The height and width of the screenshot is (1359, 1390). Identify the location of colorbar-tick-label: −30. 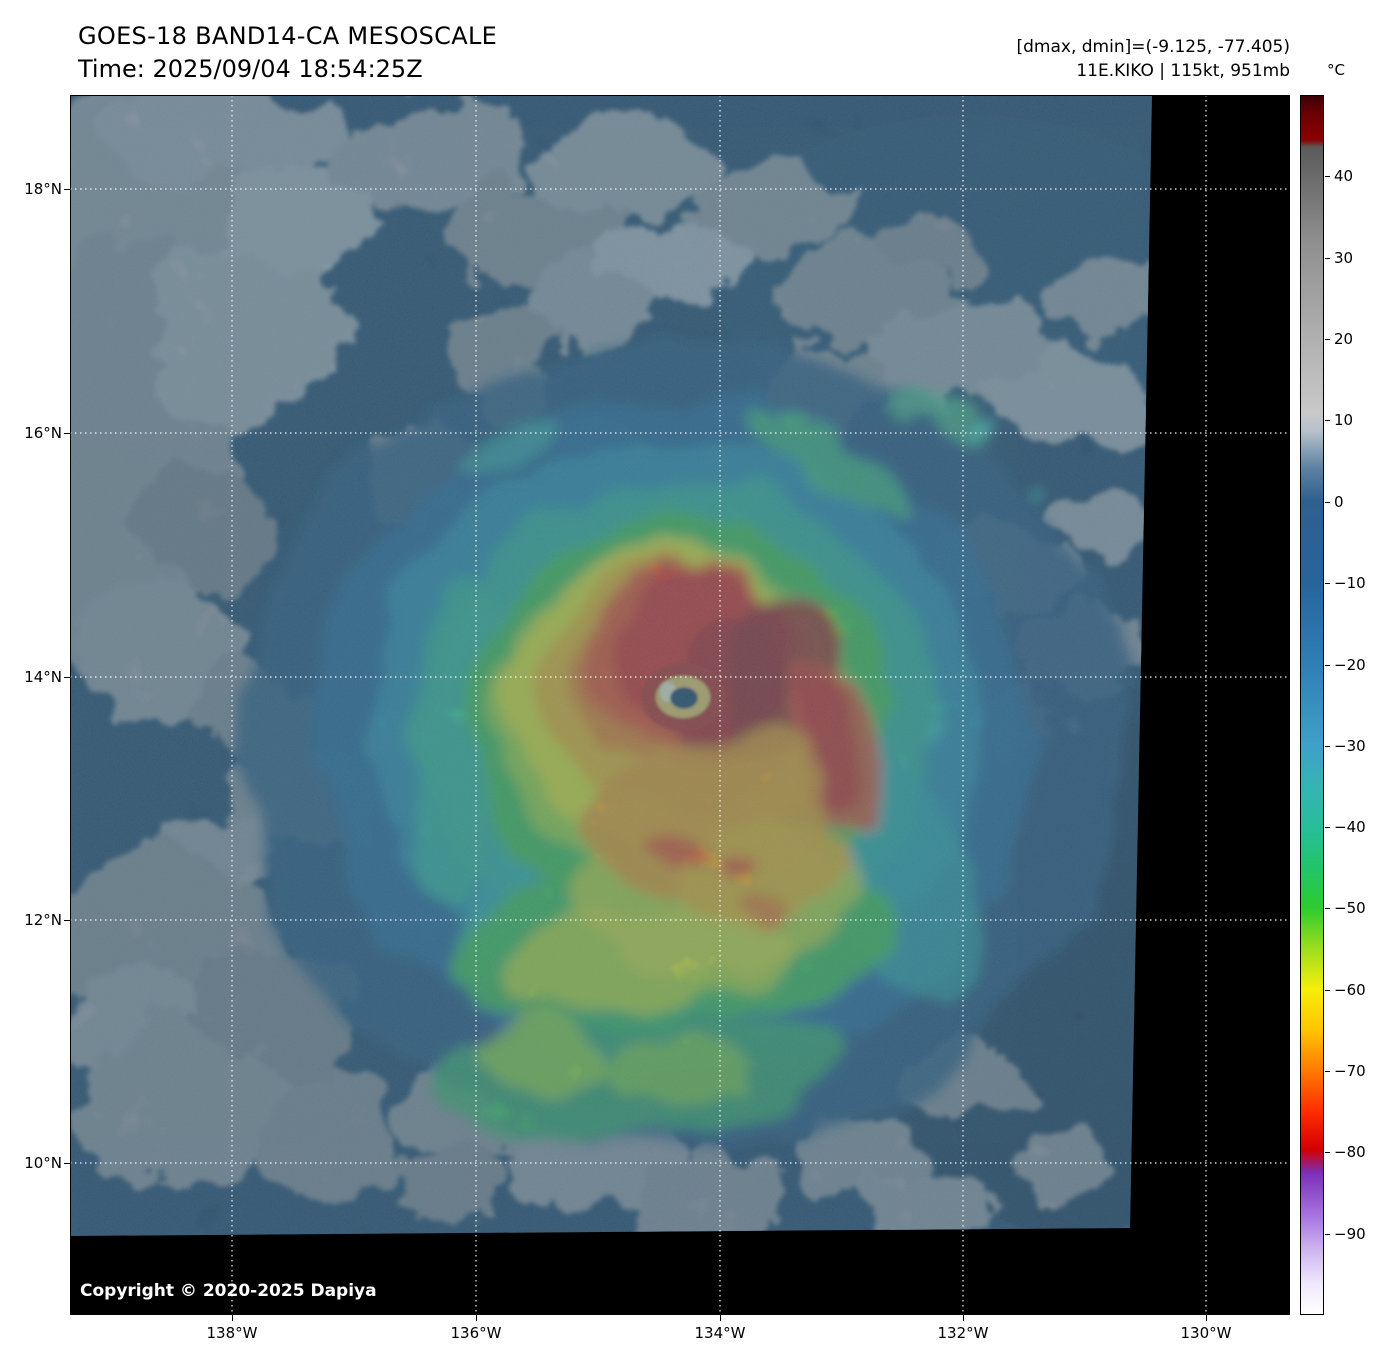
(1350, 746).